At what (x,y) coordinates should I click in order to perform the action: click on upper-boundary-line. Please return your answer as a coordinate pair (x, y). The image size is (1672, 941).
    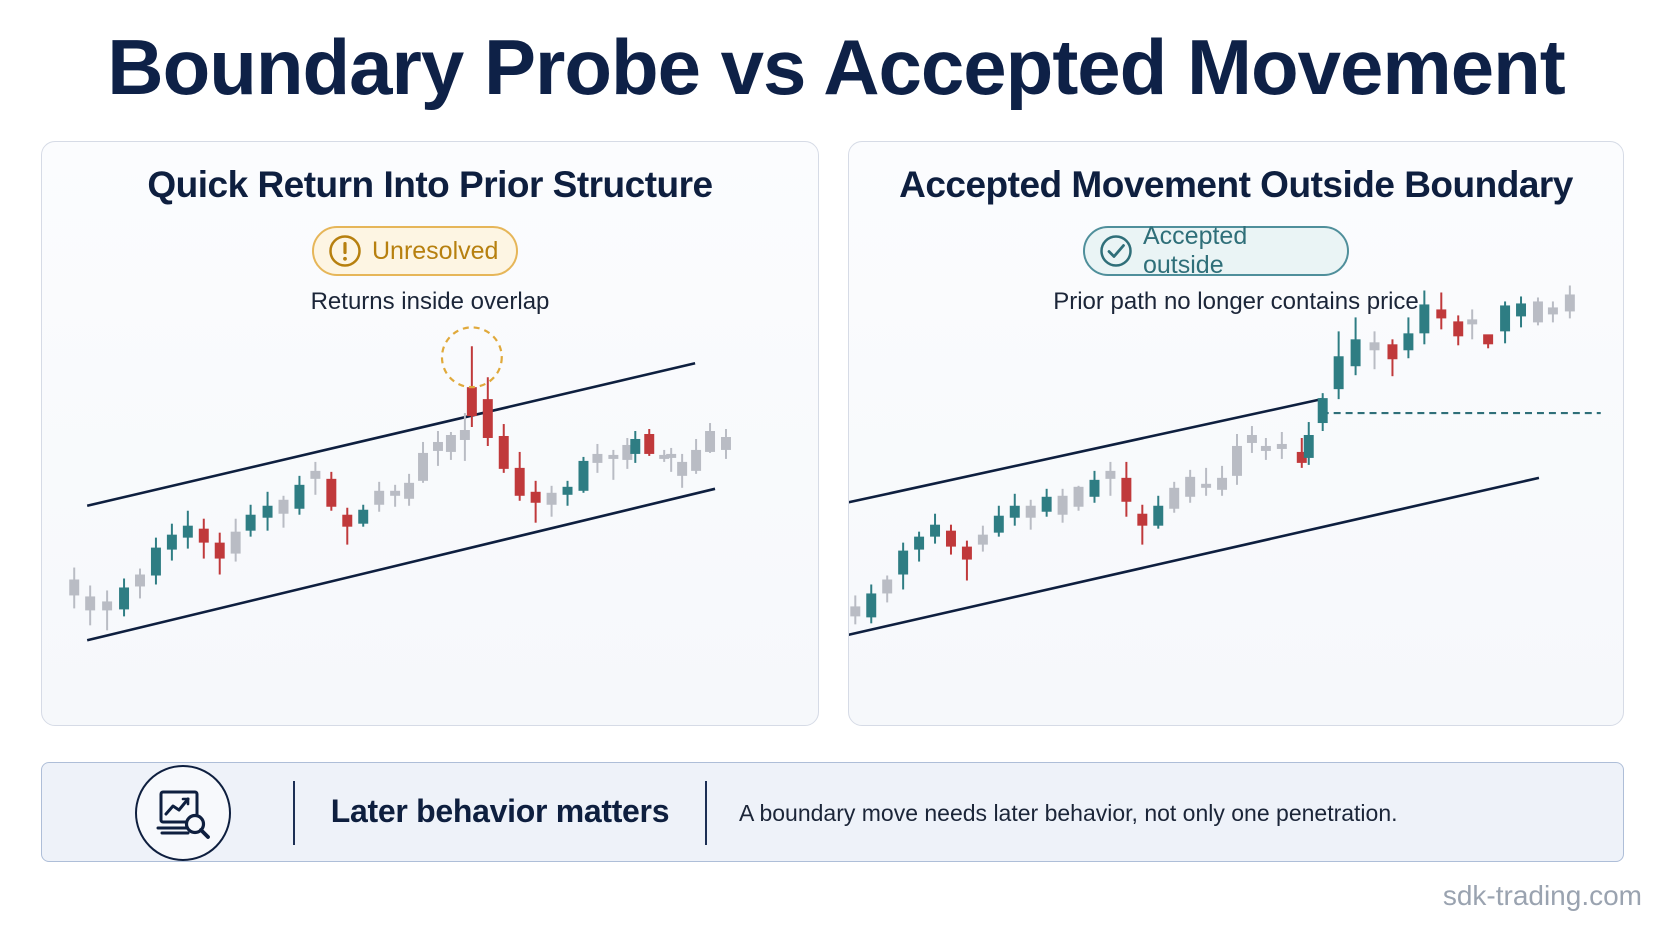
    Looking at the image, I should click on (391, 434).